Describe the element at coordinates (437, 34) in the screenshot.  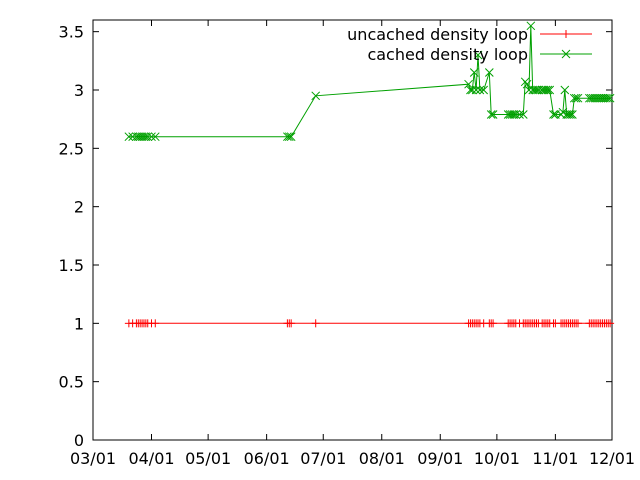
I see `legend-label-1: uncached density loop` at that location.